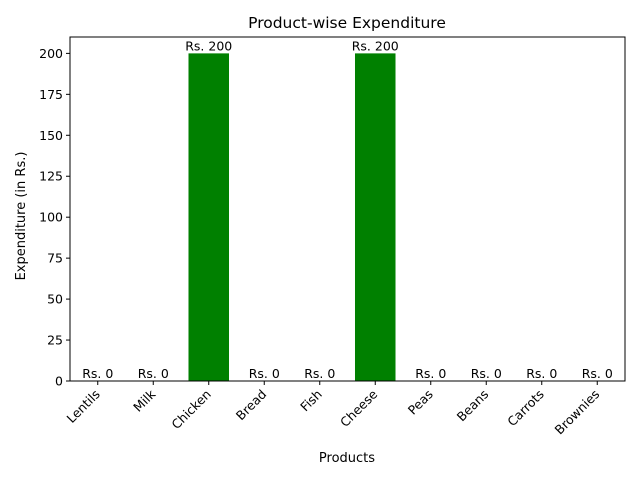  I want to click on y-tick-label: 175, so click(51, 94).